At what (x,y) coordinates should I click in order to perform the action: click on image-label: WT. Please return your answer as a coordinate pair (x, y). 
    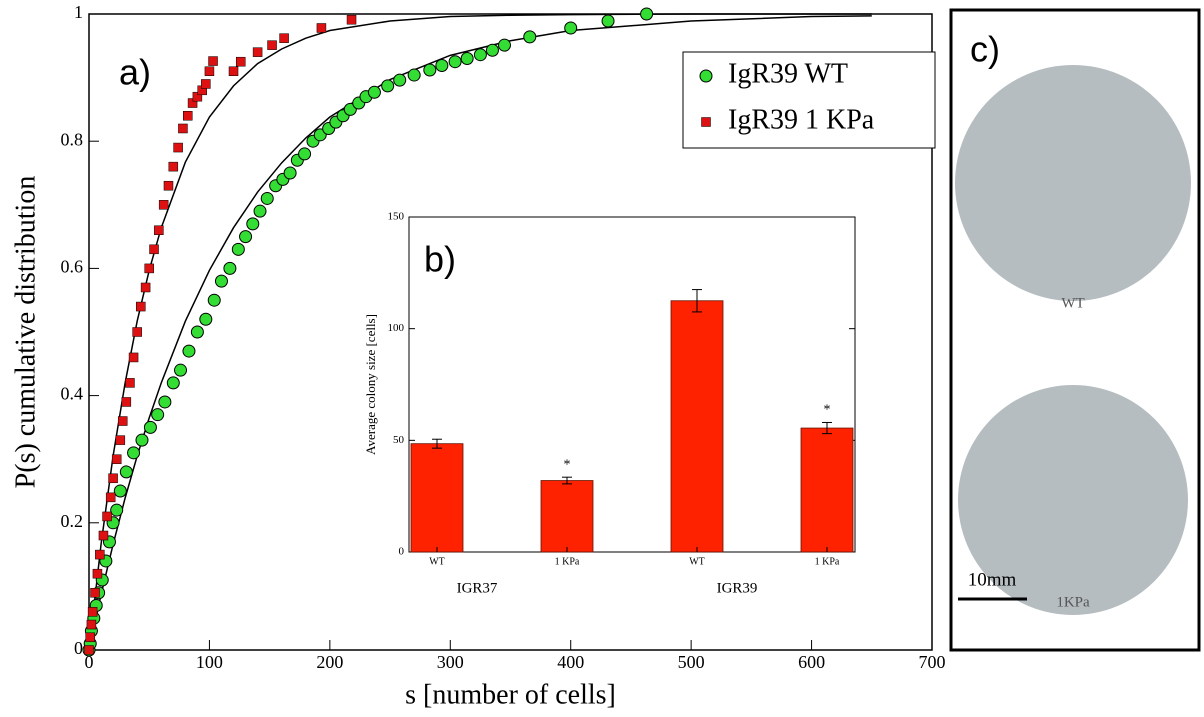
    Looking at the image, I should click on (1072, 303).